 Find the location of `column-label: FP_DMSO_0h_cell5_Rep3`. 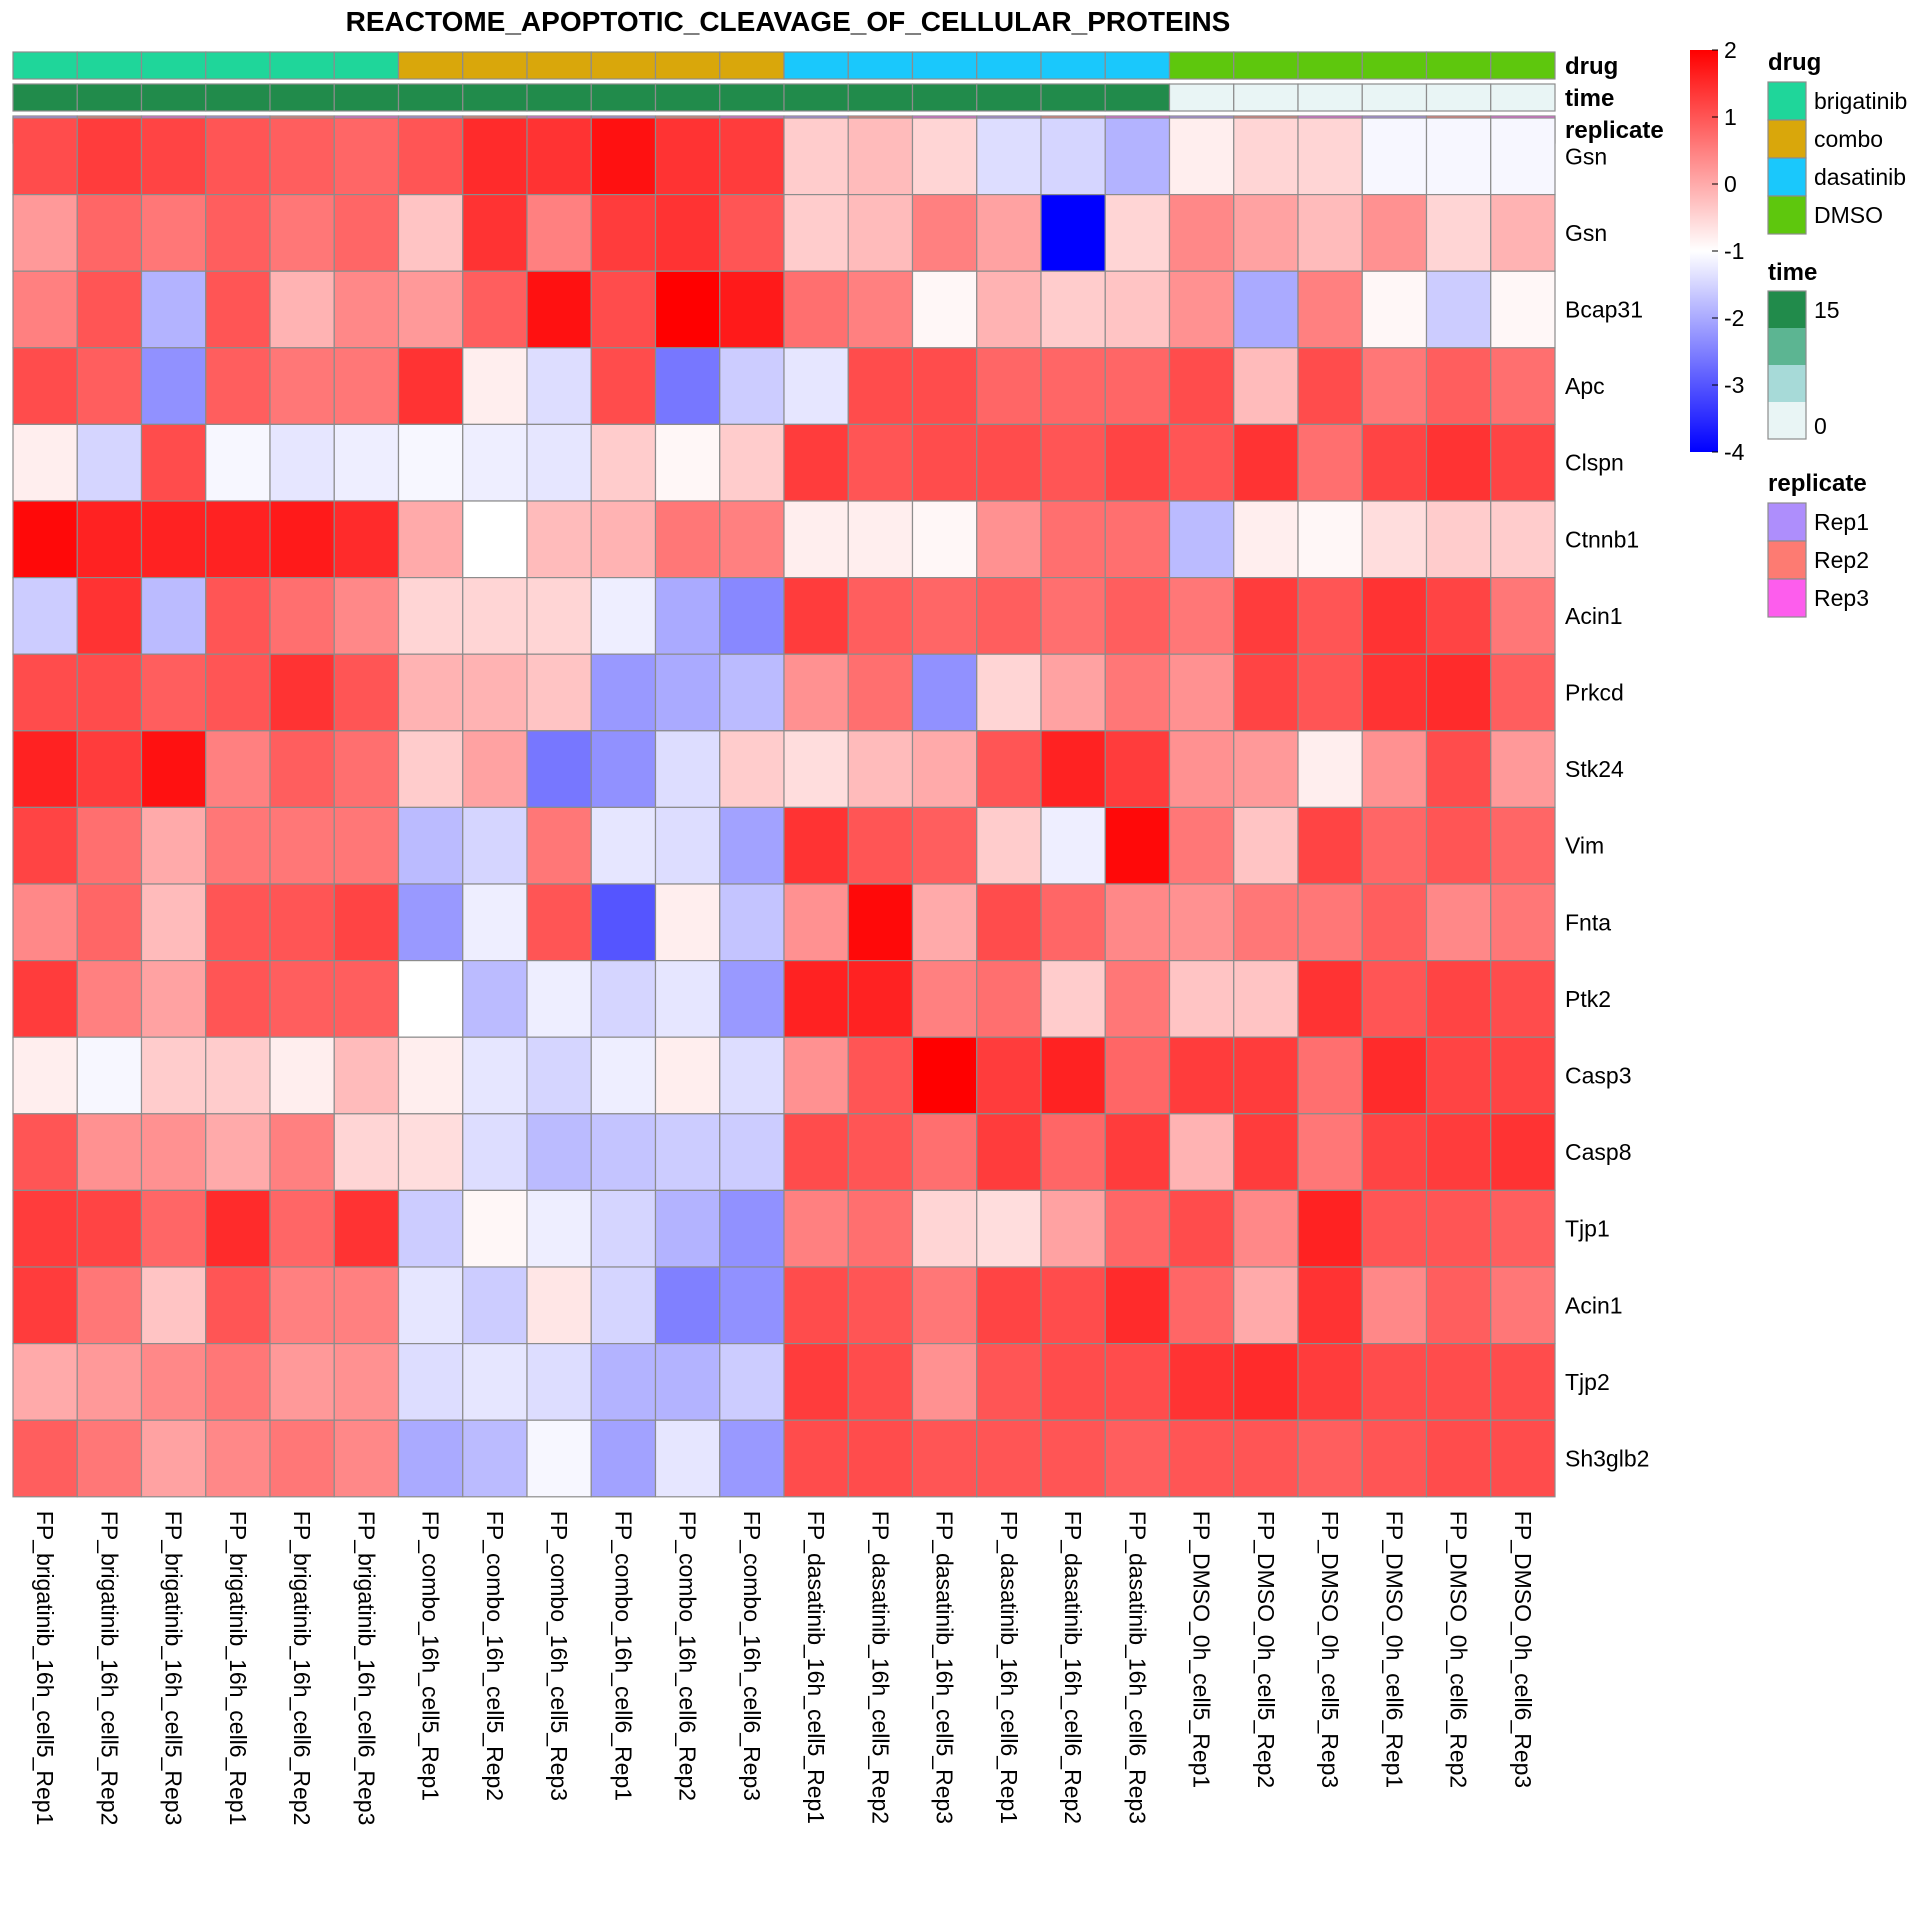

column-label: FP_DMSO_0h_cell5_Rep3 is located at coordinates (1330, 1649).